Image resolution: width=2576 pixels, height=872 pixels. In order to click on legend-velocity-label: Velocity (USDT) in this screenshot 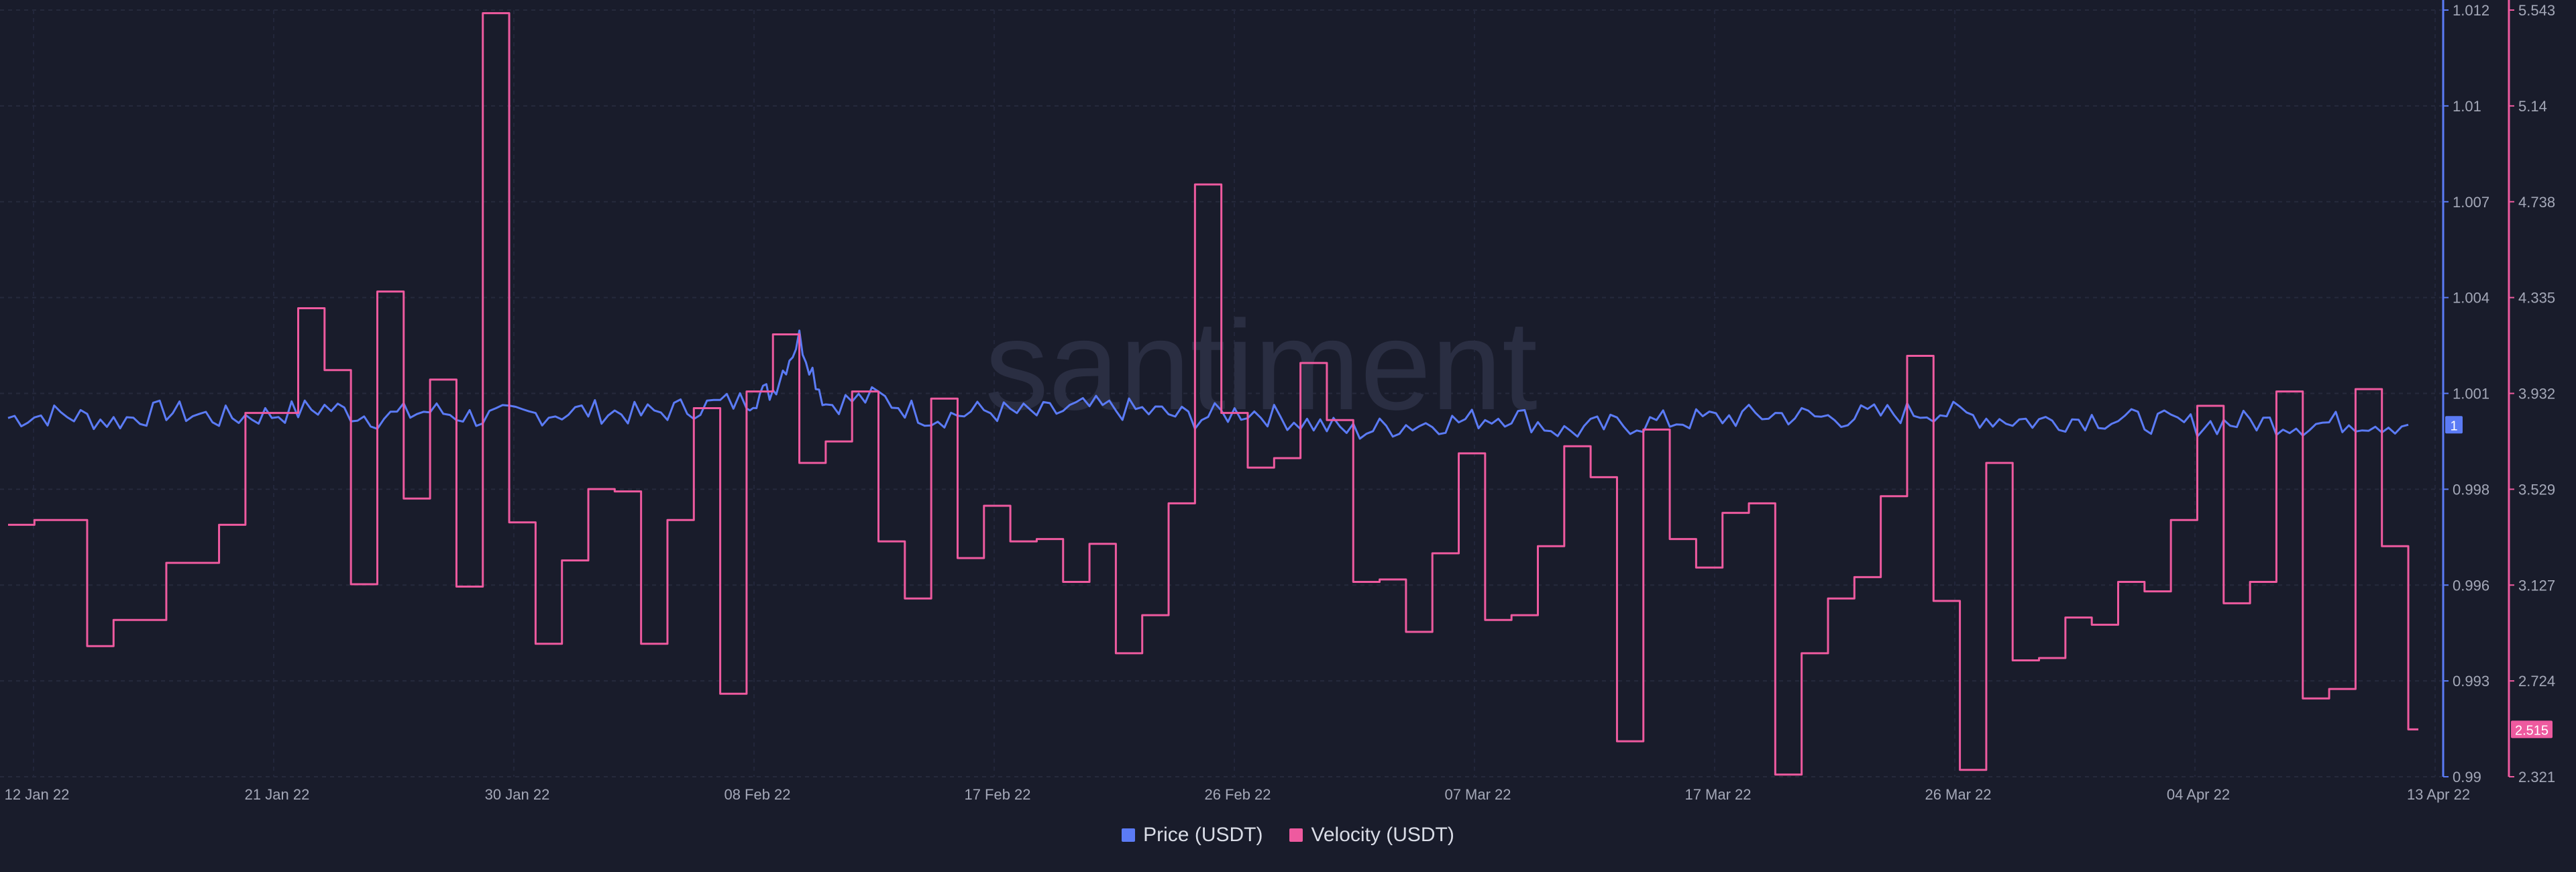, I will do `click(1382, 835)`.